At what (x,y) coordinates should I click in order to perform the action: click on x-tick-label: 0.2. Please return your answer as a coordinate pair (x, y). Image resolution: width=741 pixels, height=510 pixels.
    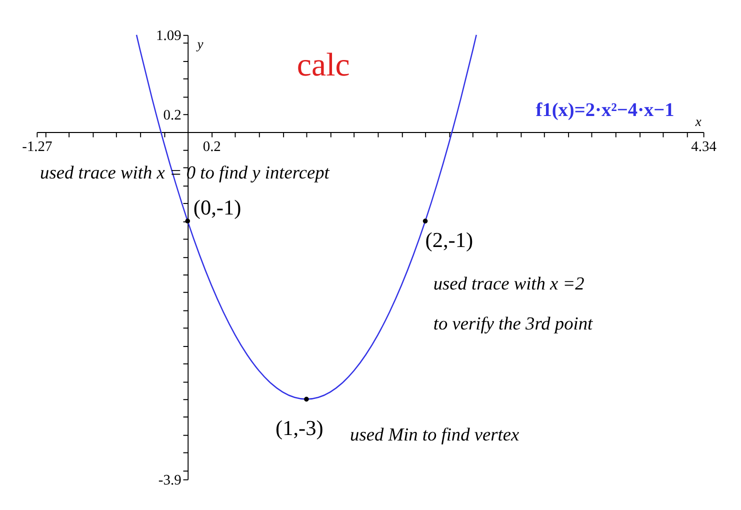
    Looking at the image, I should click on (211, 146).